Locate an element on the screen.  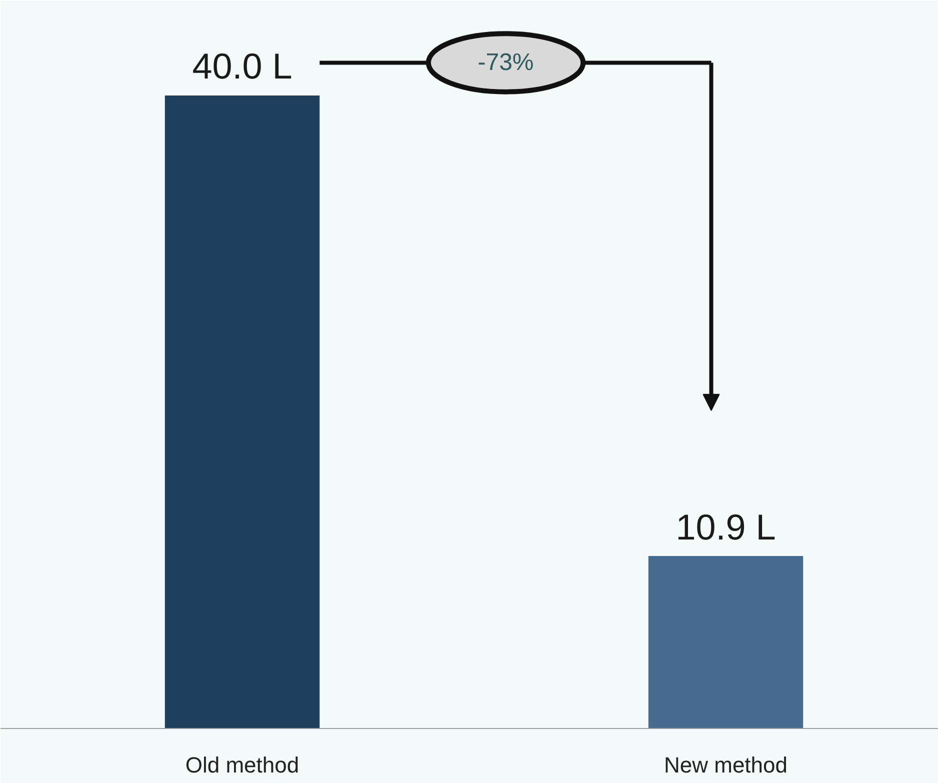
data-label: 40.0 L is located at coordinates (242, 66).